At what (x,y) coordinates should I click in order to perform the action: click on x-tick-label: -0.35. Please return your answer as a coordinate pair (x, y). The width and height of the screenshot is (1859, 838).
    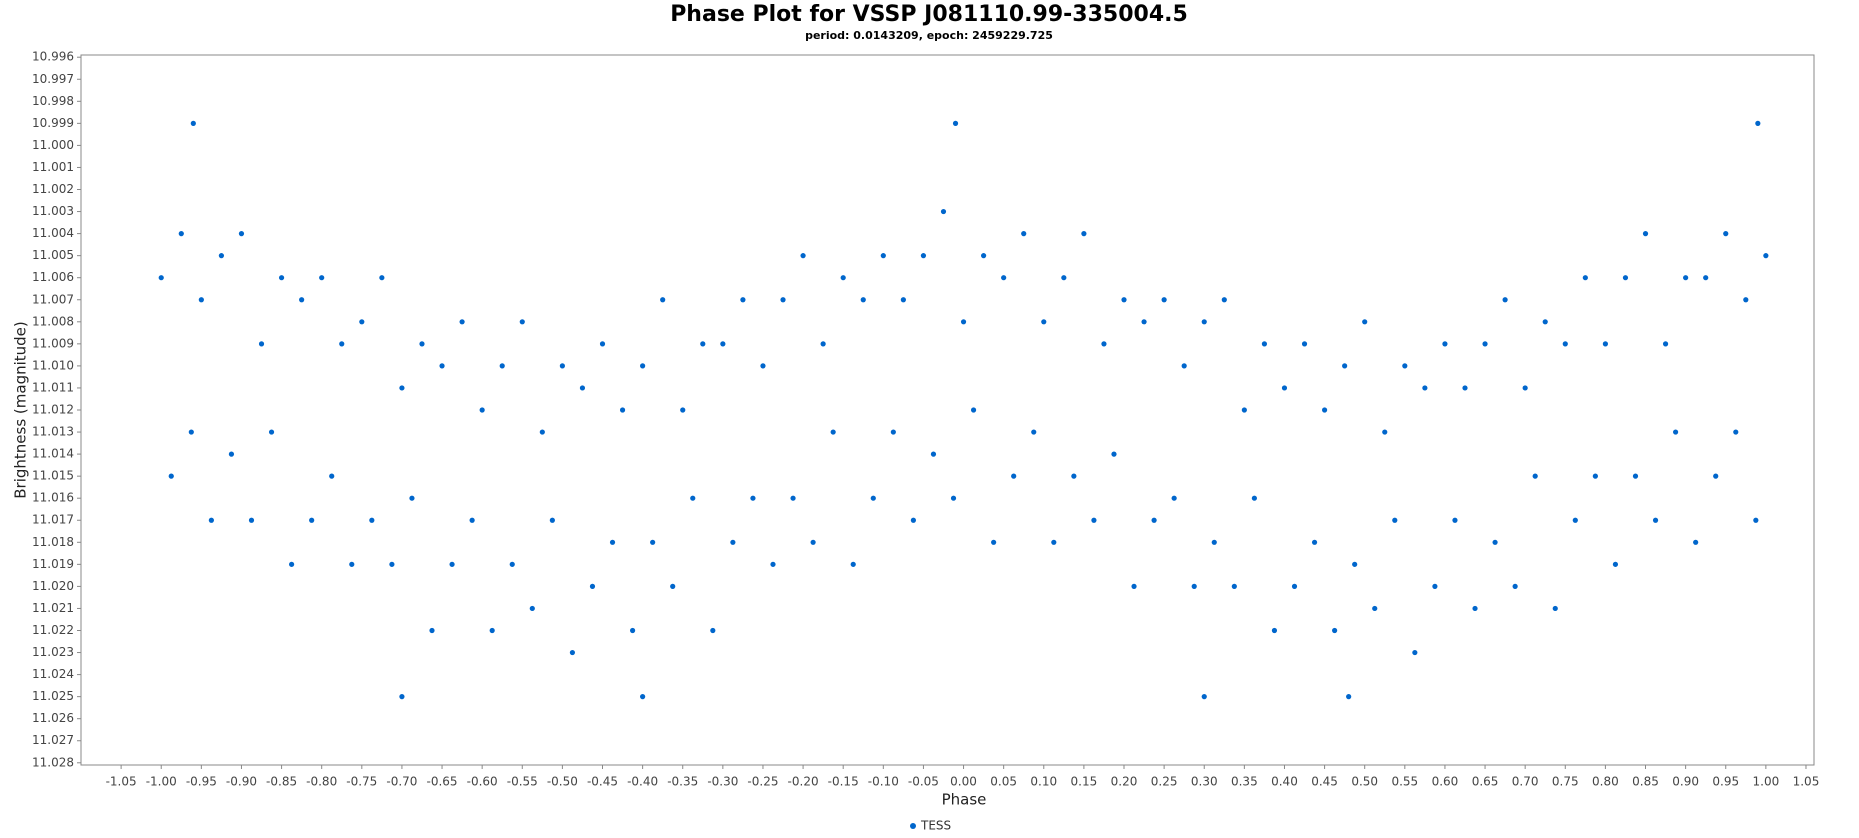
    Looking at the image, I should click on (682, 782).